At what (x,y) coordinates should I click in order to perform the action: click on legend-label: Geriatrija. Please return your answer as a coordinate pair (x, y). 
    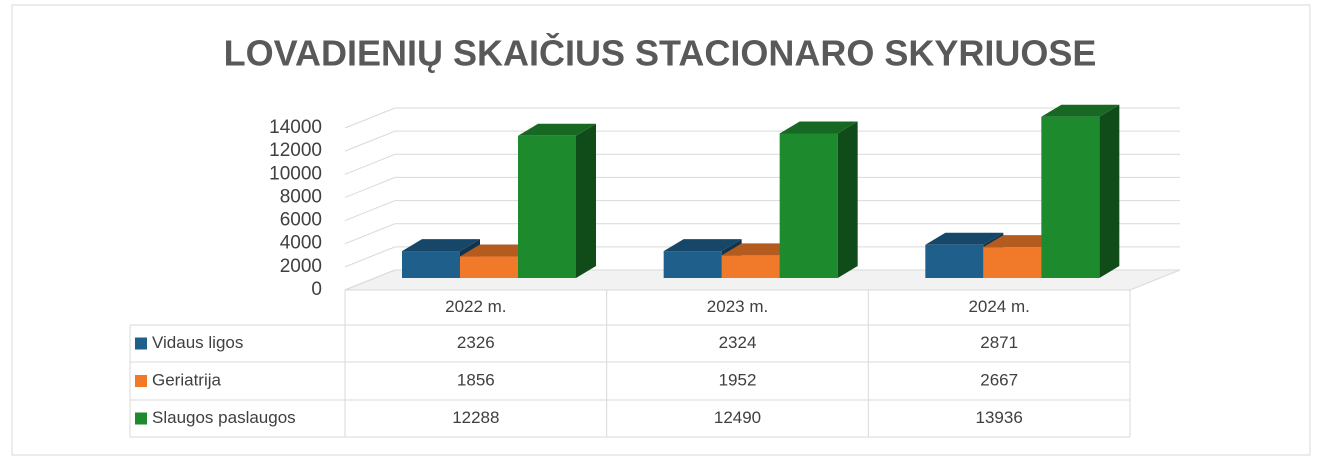
    Looking at the image, I should click on (187, 379).